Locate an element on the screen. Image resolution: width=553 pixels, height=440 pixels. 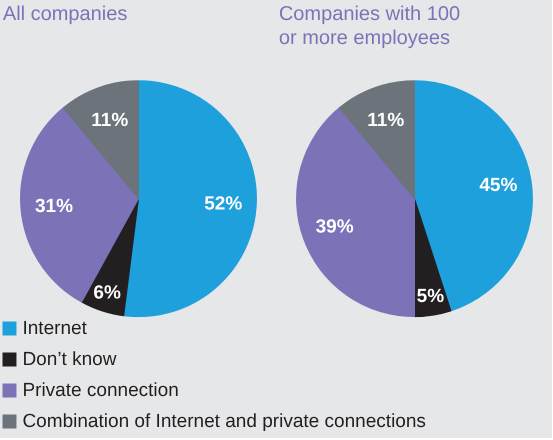
legend-label: Don’t know is located at coordinates (69, 359).